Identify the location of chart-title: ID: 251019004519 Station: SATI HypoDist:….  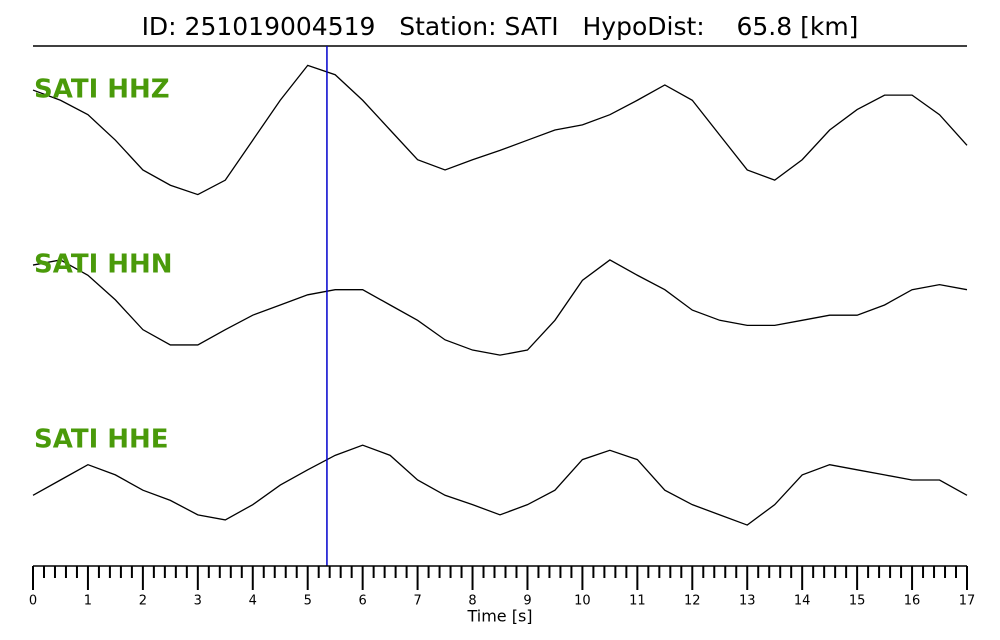
(500, 26).